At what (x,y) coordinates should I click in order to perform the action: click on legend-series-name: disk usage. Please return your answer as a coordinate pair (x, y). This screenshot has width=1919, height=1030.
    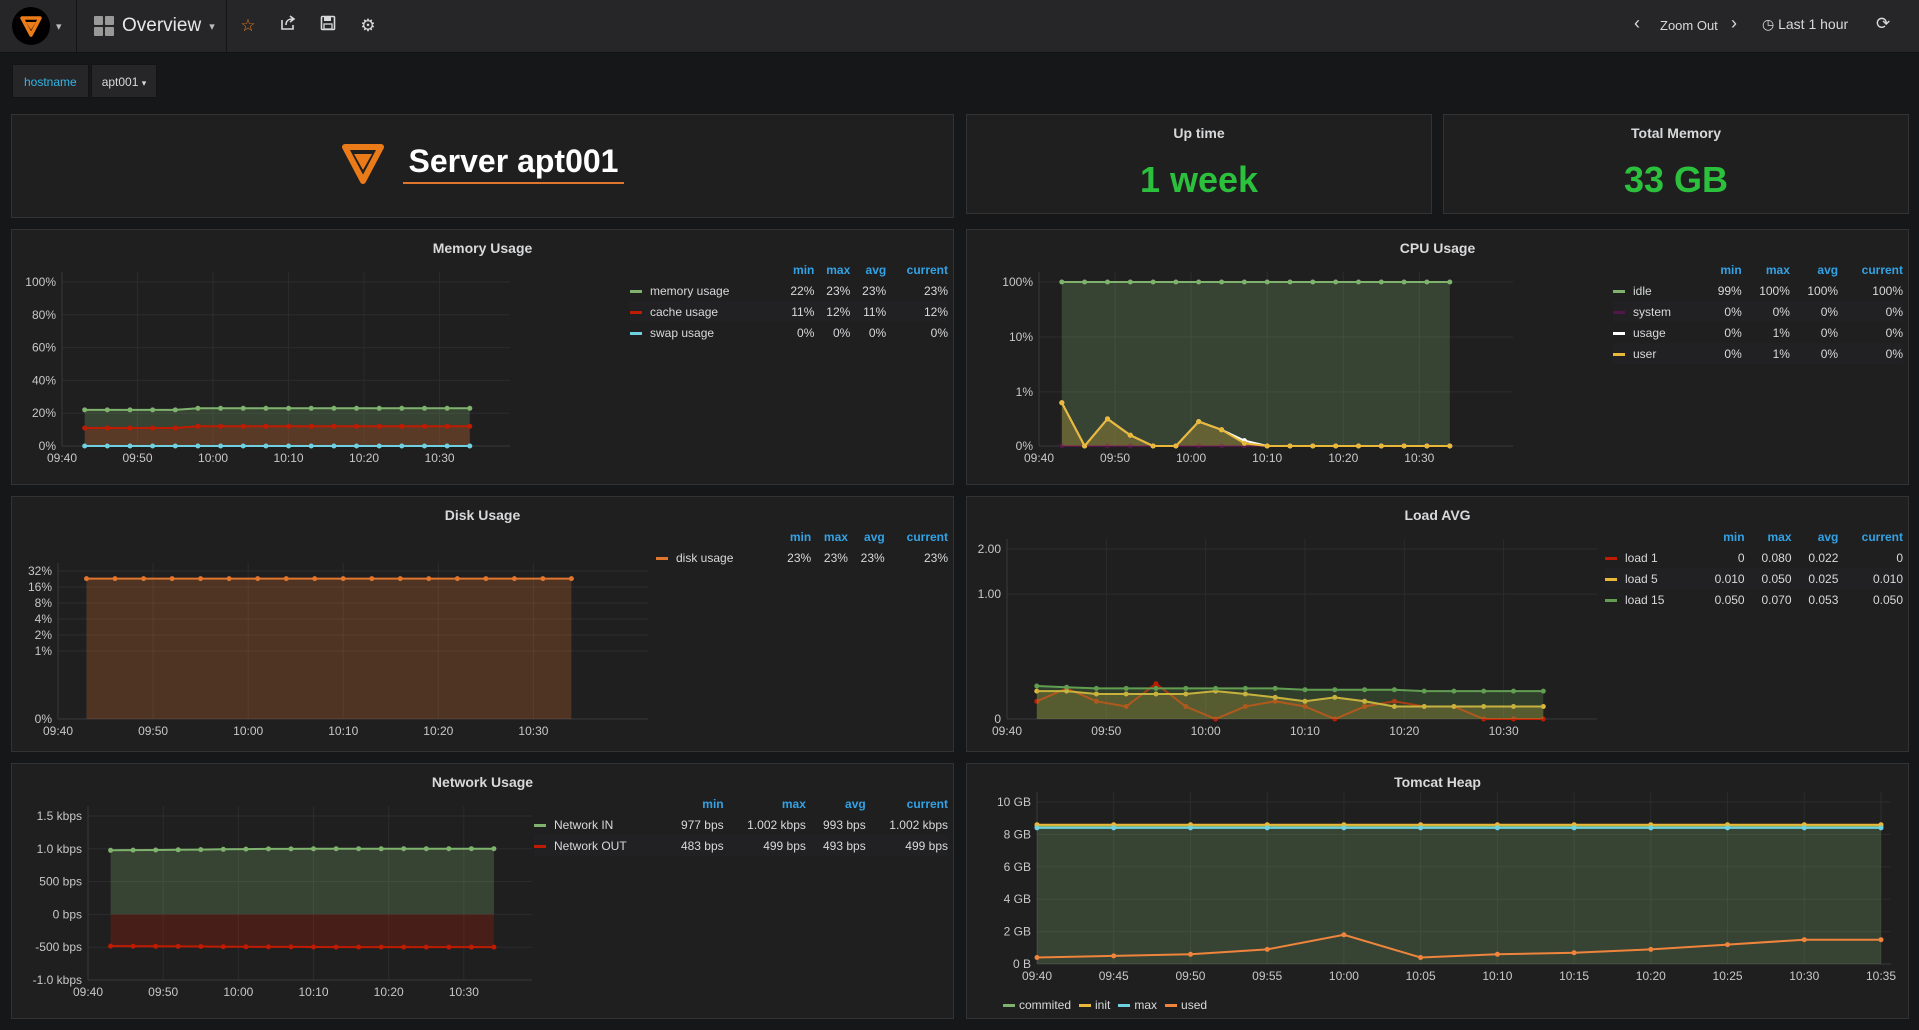
    Looking at the image, I should click on (715, 557).